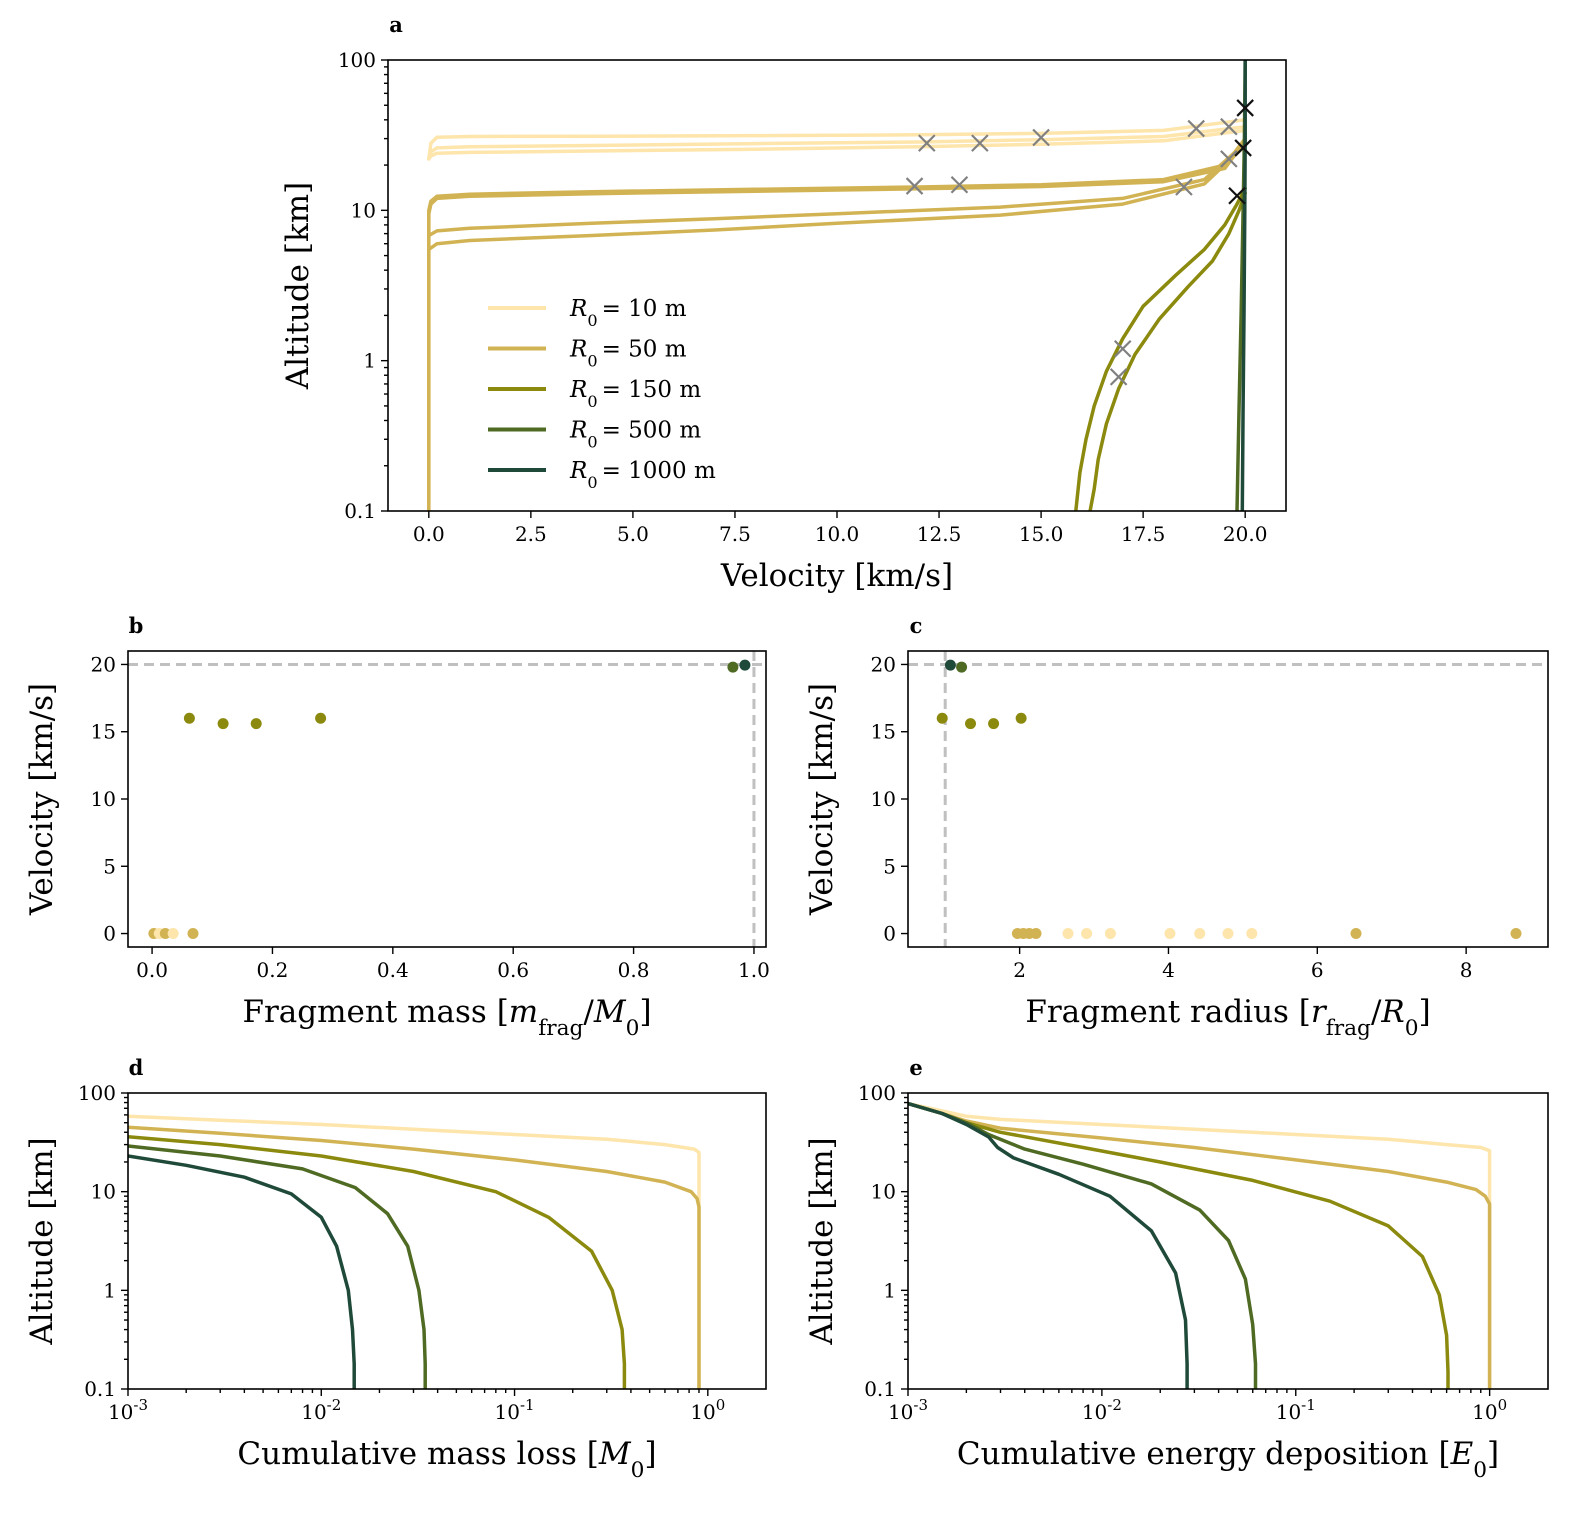  I want to click on x-tick-label-0: 2, so click(1019, 970).